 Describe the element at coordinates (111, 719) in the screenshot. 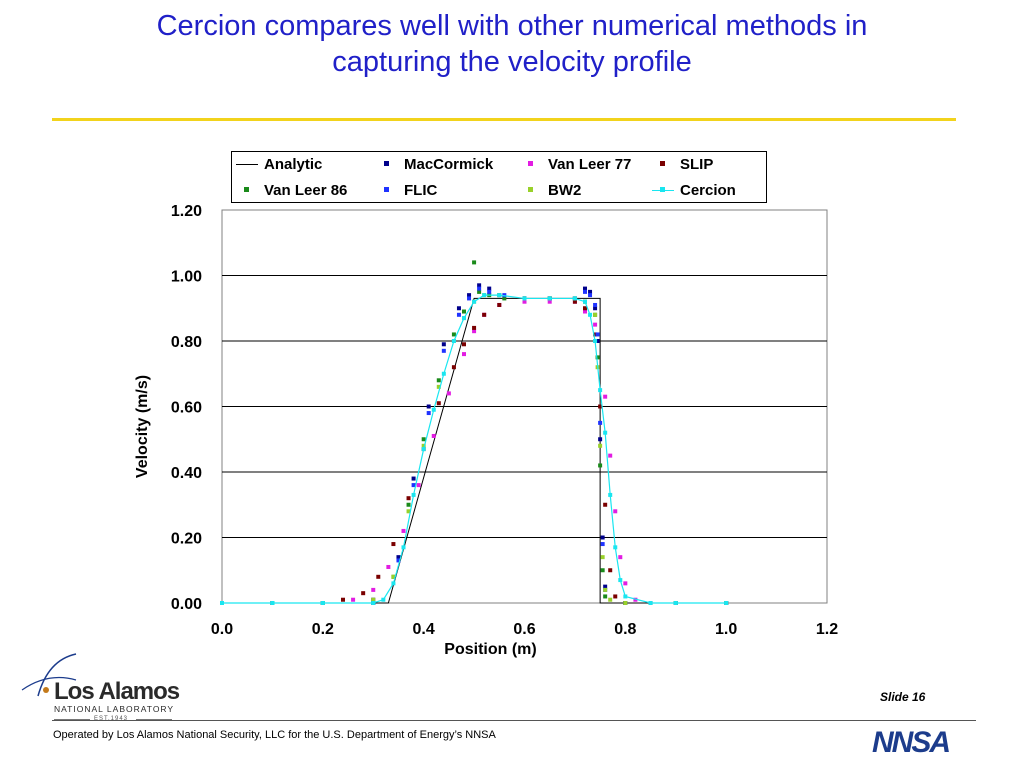

I see `logo-est: EST.1943` at that location.